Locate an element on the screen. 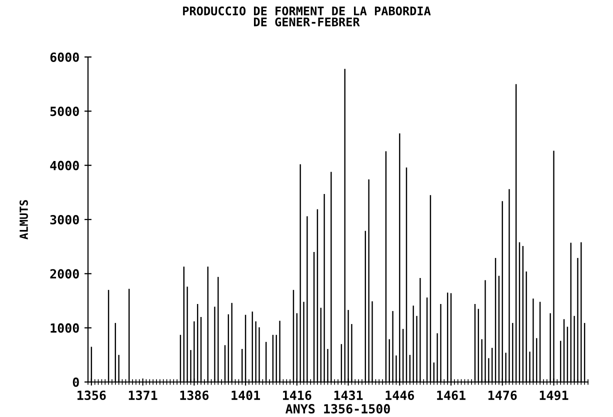  x-axis-title: ANYS 1356-1500 is located at coordinates (338, 409).